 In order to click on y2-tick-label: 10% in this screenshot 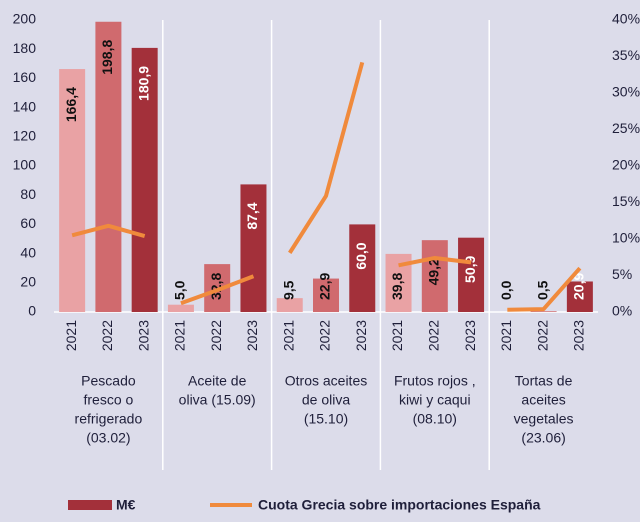, I will do `click(626, 238)`.